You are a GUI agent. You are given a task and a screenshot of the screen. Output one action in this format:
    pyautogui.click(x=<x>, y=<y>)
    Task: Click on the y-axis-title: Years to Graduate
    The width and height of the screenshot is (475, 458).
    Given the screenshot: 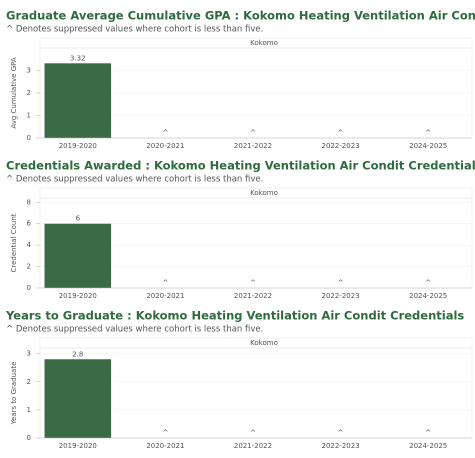 What is the action you would take?
    pyautogui.click(x=14, y=394)
    